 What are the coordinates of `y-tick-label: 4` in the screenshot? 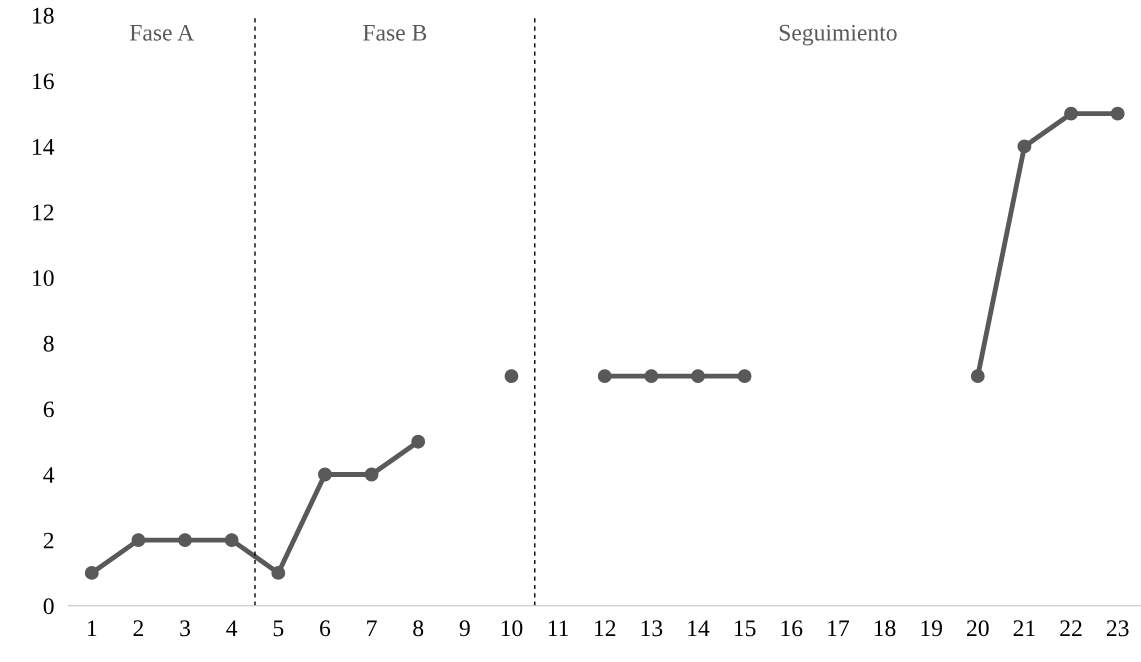 It's located at (49, 475).